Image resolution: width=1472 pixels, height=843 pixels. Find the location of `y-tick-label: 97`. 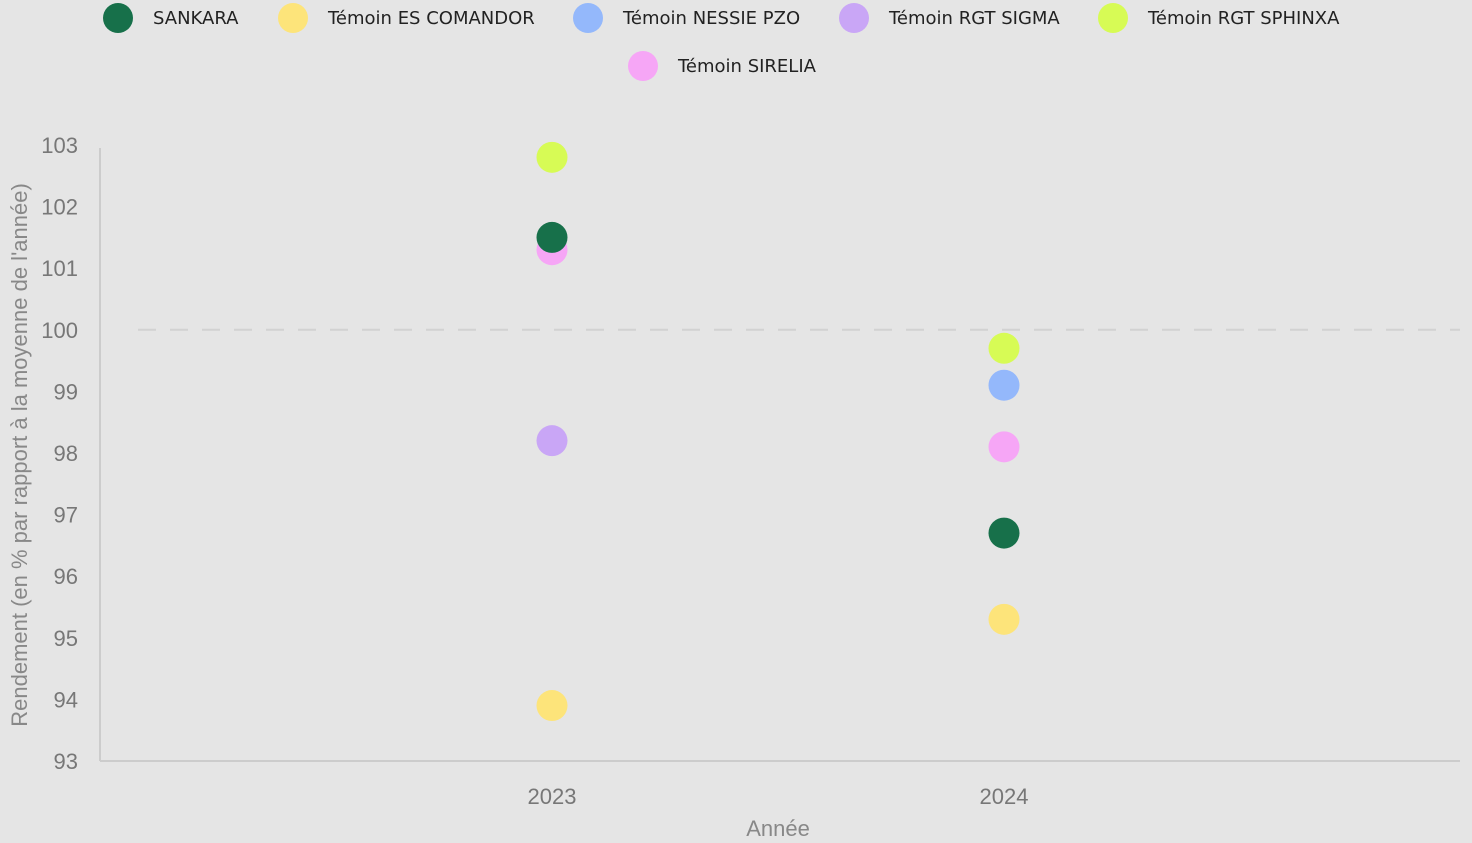

y-tick-label: 97 is located at coordinates (66, 515).